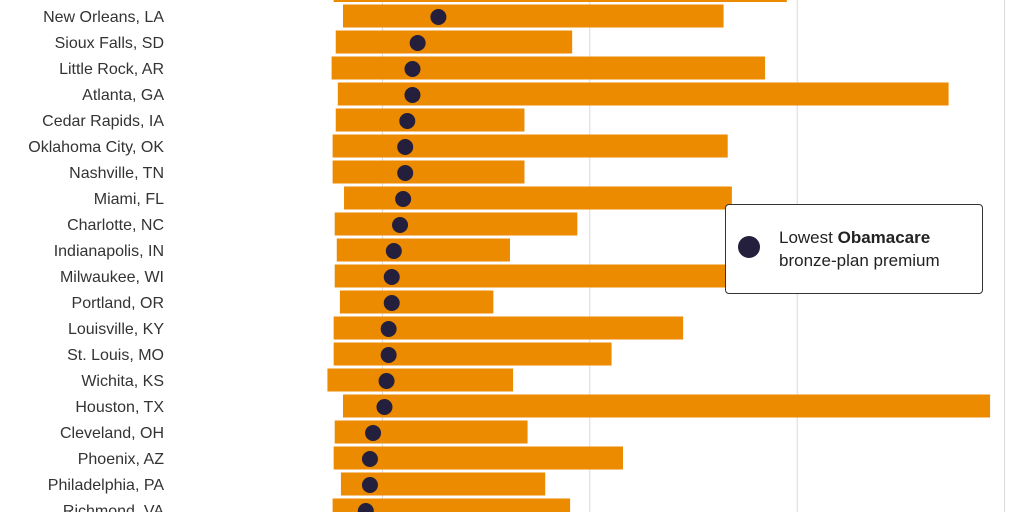 Image resolution: width=1024 pixels, height=512 pixels. What do you see at coordinates (106, 485) in the screenshot?
I see `city-label: Philadelphia, PA` at bounding box center [106, 485].